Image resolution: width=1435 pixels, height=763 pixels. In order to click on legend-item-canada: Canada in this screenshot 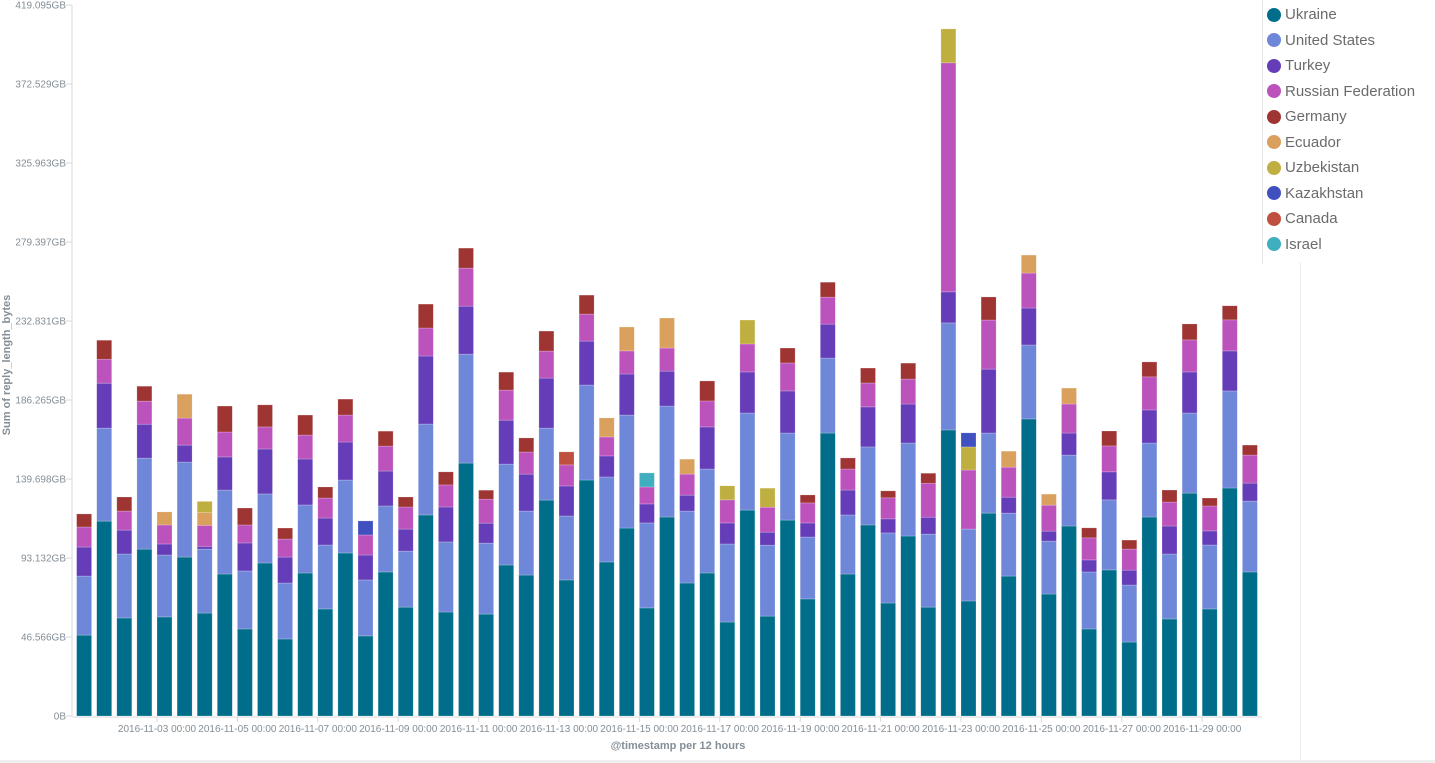, I will do `click(1349, 219)`.